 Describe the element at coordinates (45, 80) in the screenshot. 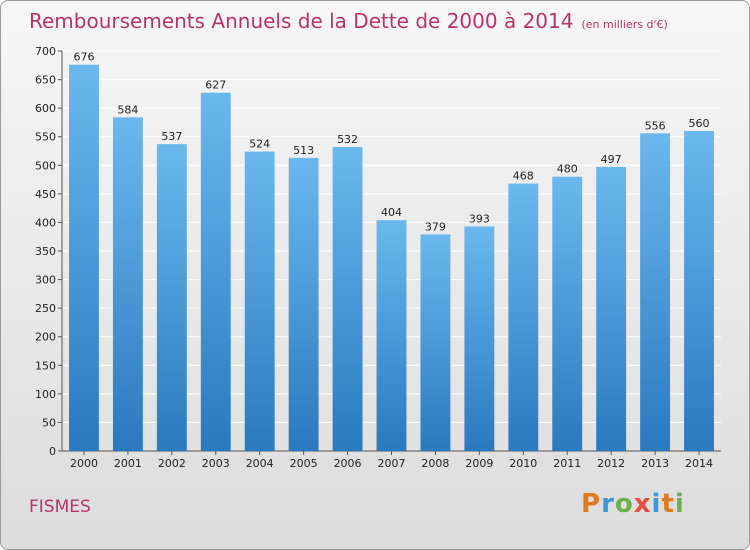

I see `y-tick-label: 650` at that location.